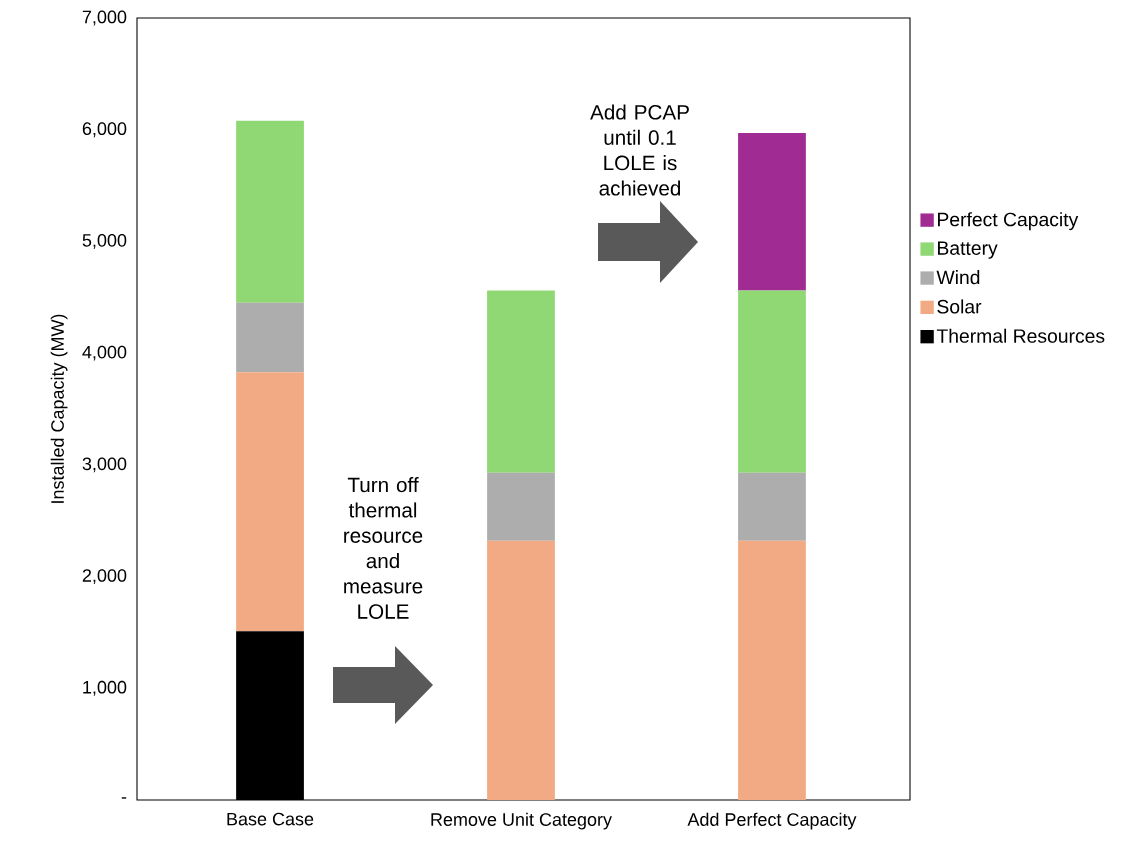 The image size is (1145, 844). I want to click on legend-label: Battery, so click(968, 250).